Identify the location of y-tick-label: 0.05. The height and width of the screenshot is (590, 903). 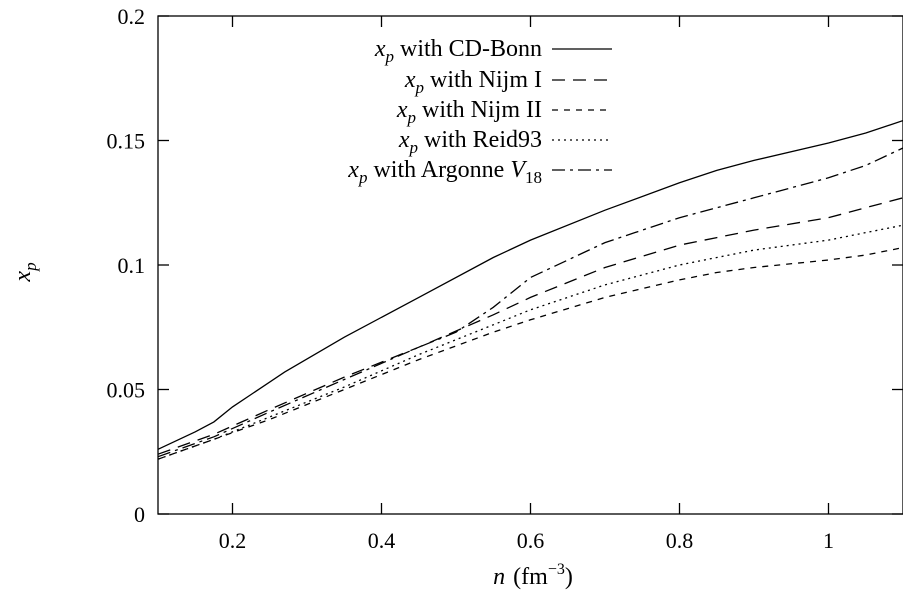
(126, 390).